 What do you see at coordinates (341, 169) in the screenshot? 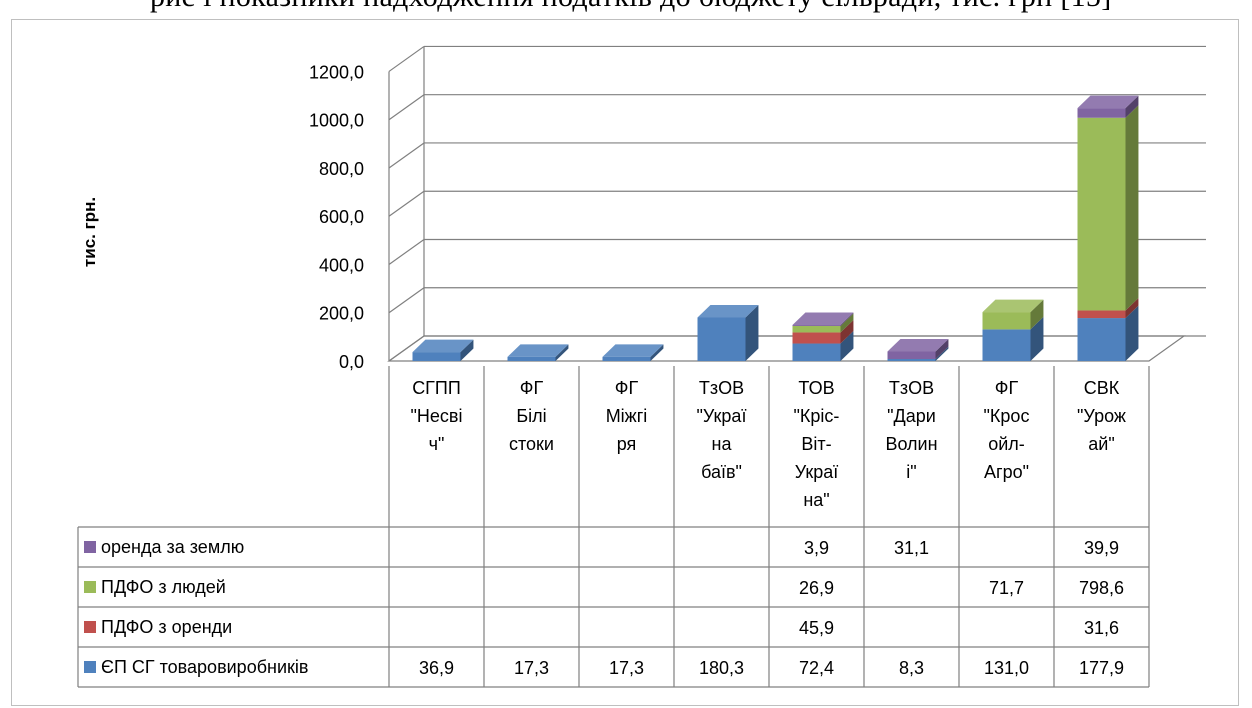
I see `y-tick-label: 800,0` at bounding box center [341, 169].